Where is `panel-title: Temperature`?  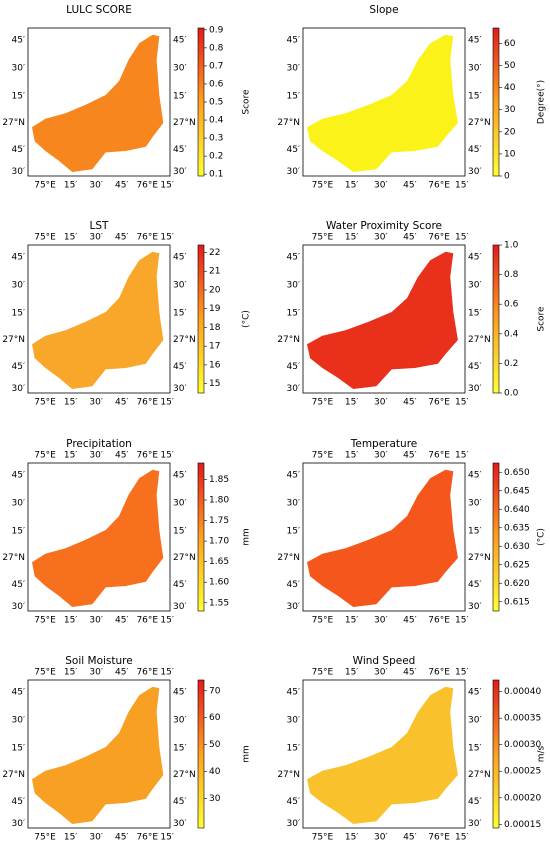
panel-title: Temperature is located at coordinates (384, 444).